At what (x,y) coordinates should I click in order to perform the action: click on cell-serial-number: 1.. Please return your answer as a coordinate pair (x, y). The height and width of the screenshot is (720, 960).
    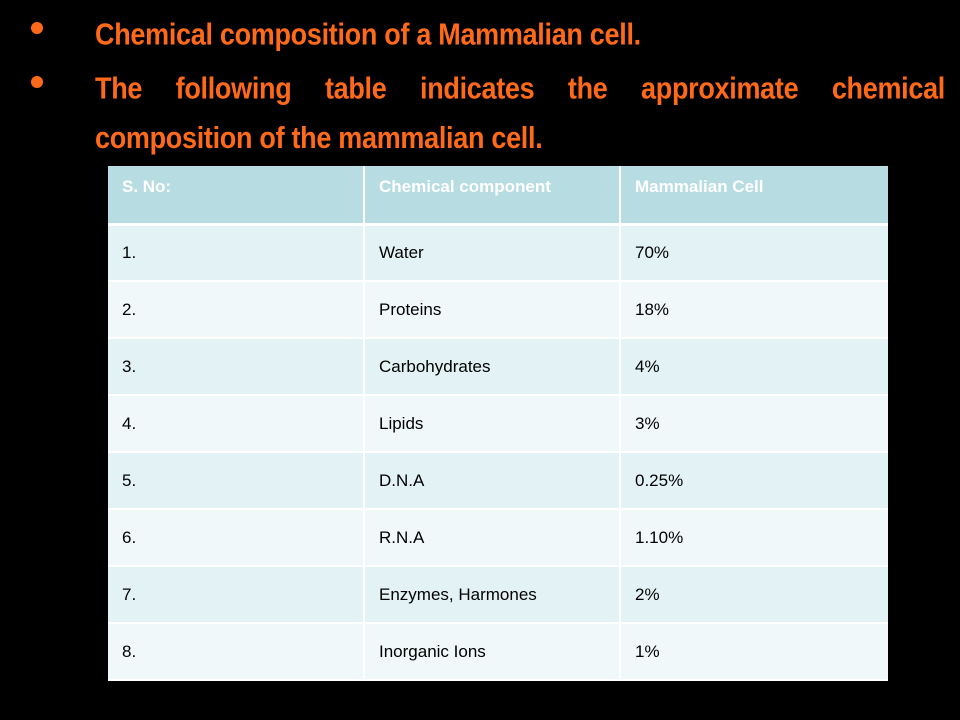
    Looking at the image, I should click on (236, 253).